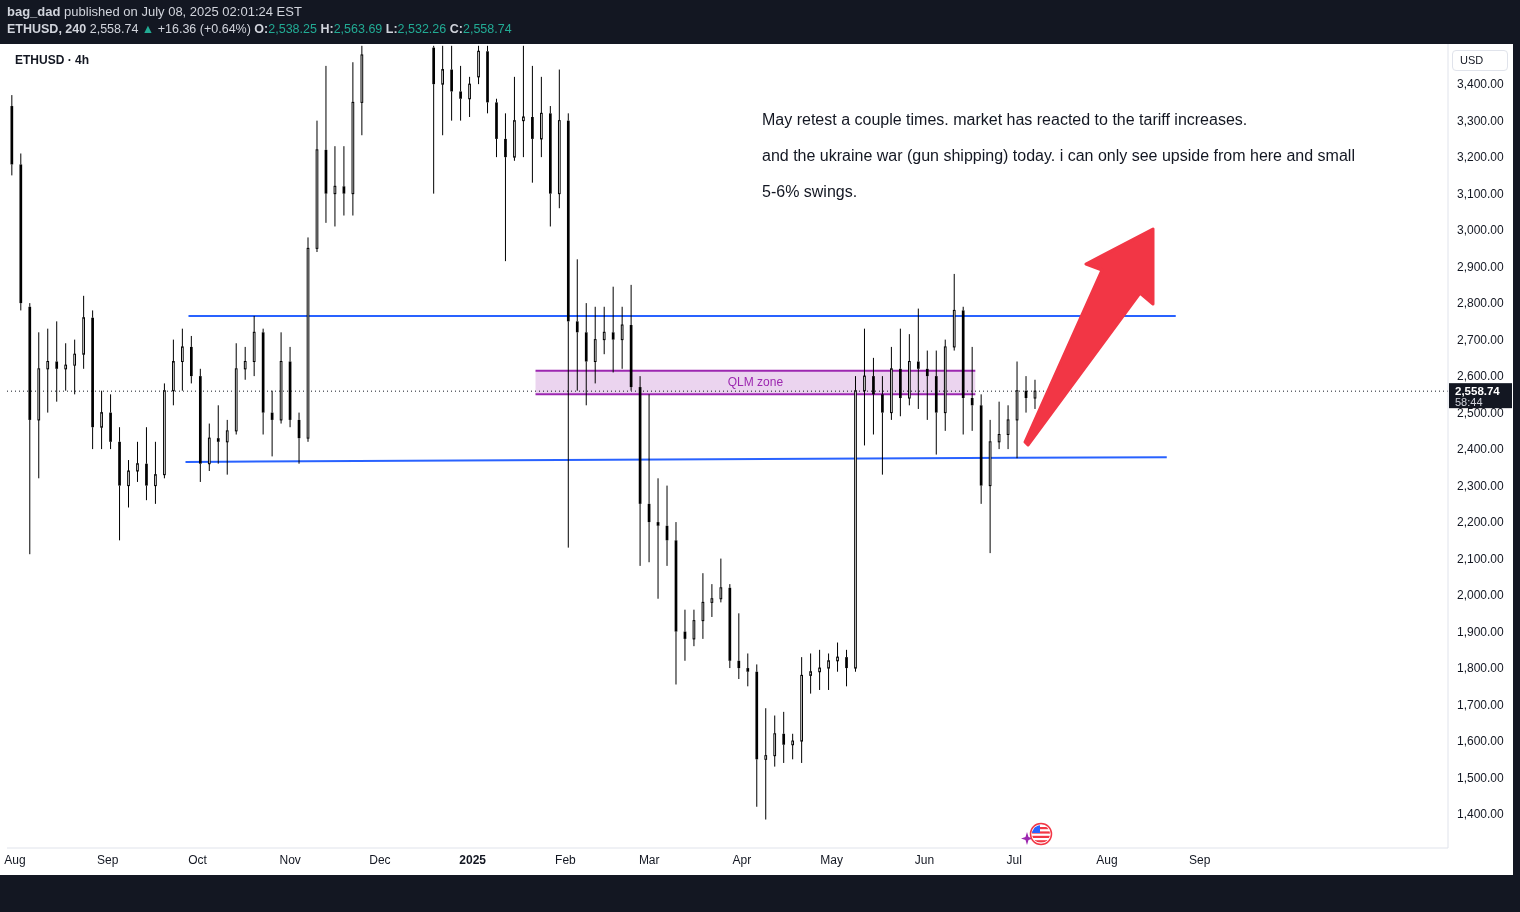  I want to click on annotation: and the ukraine war (gun shipping) today. i can only see upside from here and small, so click(1058, 155).